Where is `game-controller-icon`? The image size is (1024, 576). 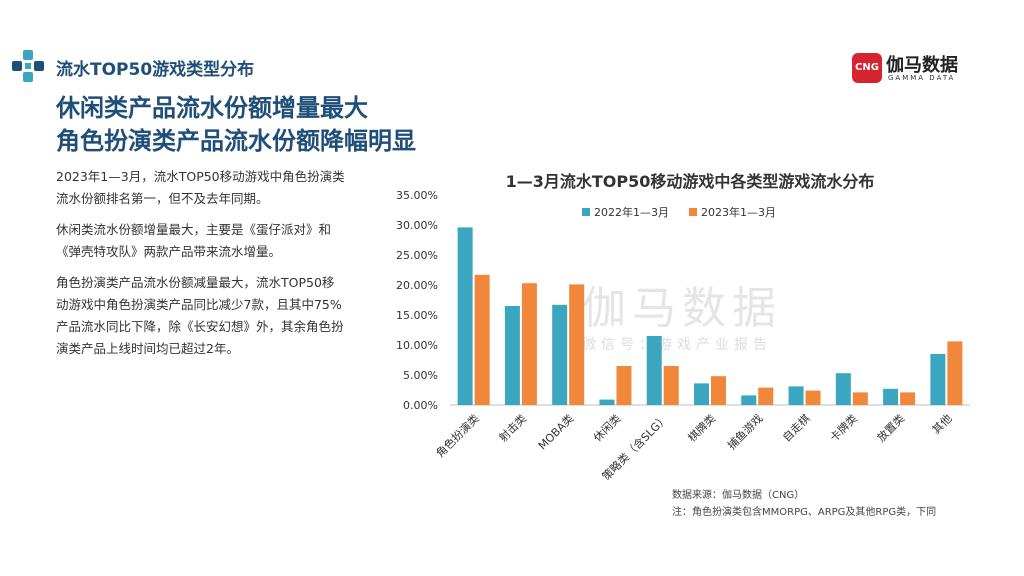 game-controller-icon is located at coordinates (28, 66).